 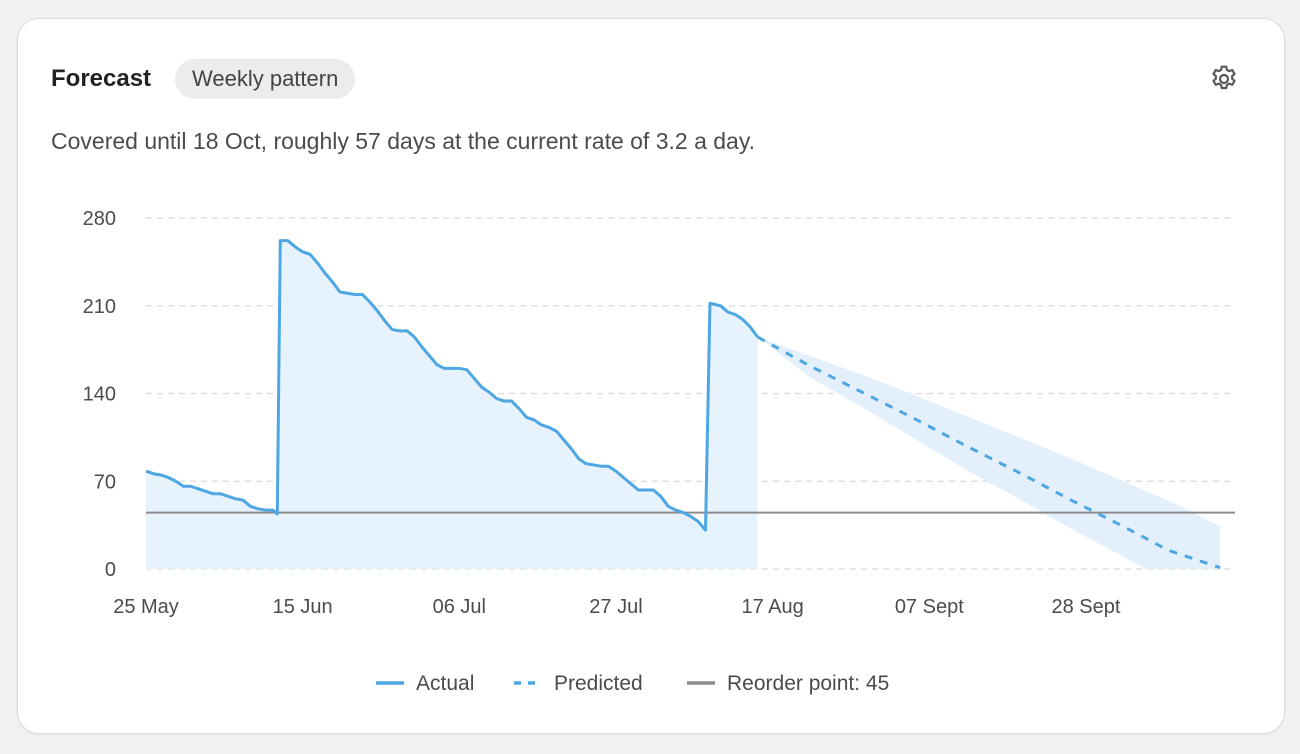 What do you see at coordinates (146, 607) in the screenshot?
I see `x-tick-label: 25 May` at bounding box center [146, 607].